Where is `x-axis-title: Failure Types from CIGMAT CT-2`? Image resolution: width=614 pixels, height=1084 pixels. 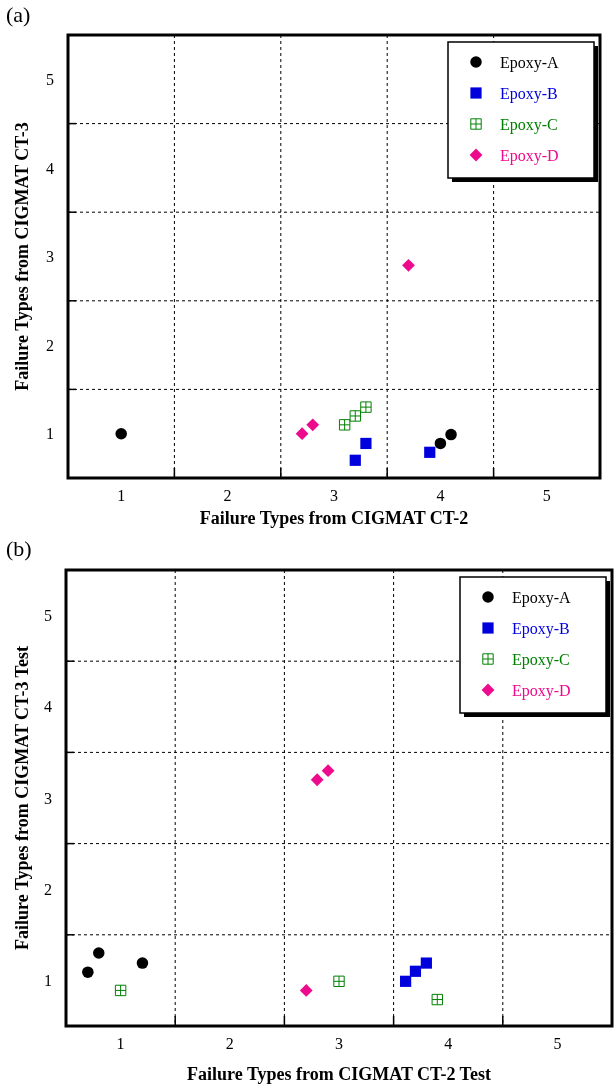 x-axis-title: Failure Types from CIGMAT CT-2 is located at coordinates (334, 518).